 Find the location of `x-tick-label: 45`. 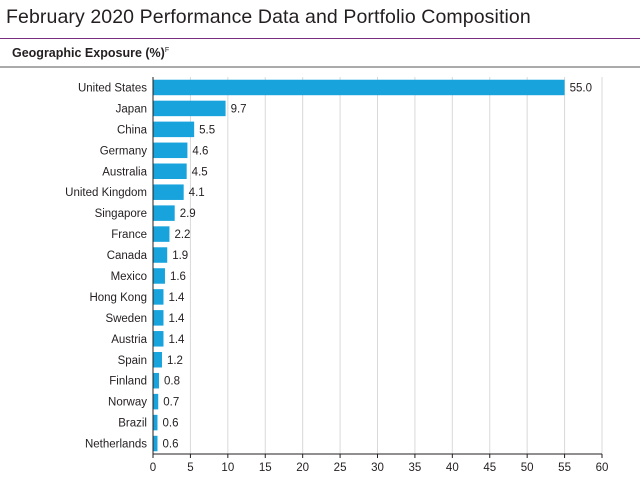

x-tick-label: 45 is located at coordinates (489, 468).